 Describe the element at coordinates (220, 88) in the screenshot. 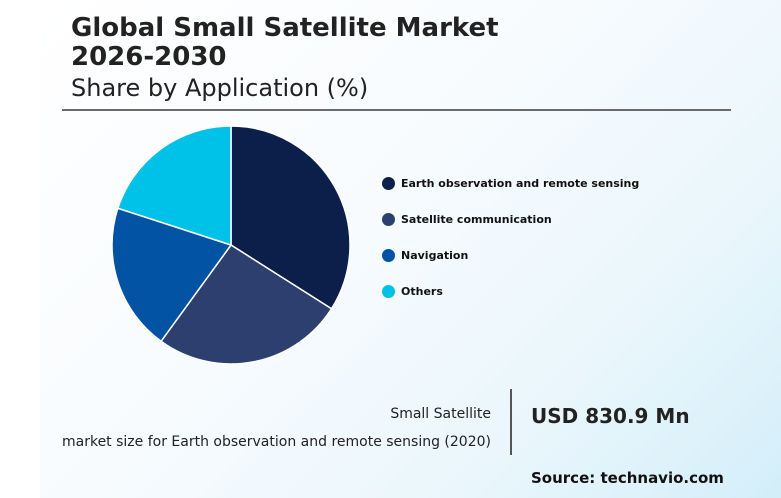

I see `chart-subtitle: Share by Application (%)` at that location.